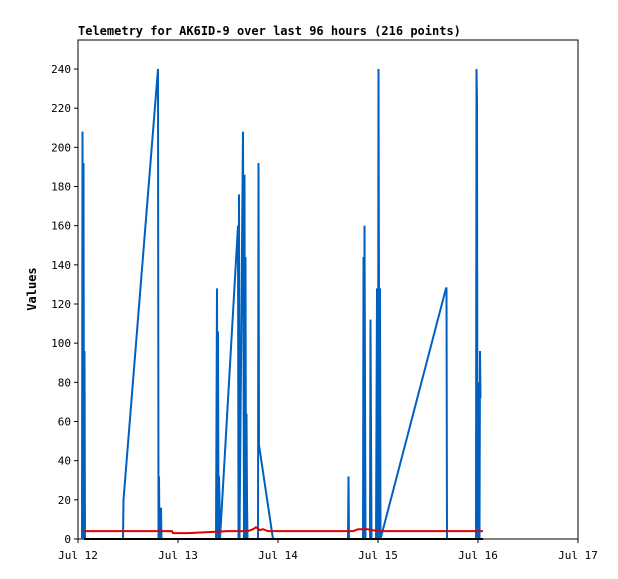 Image resolution: width=618 pixels, height=579 pixels. I want to click on y-tick-label: 100, so click(61, 343).